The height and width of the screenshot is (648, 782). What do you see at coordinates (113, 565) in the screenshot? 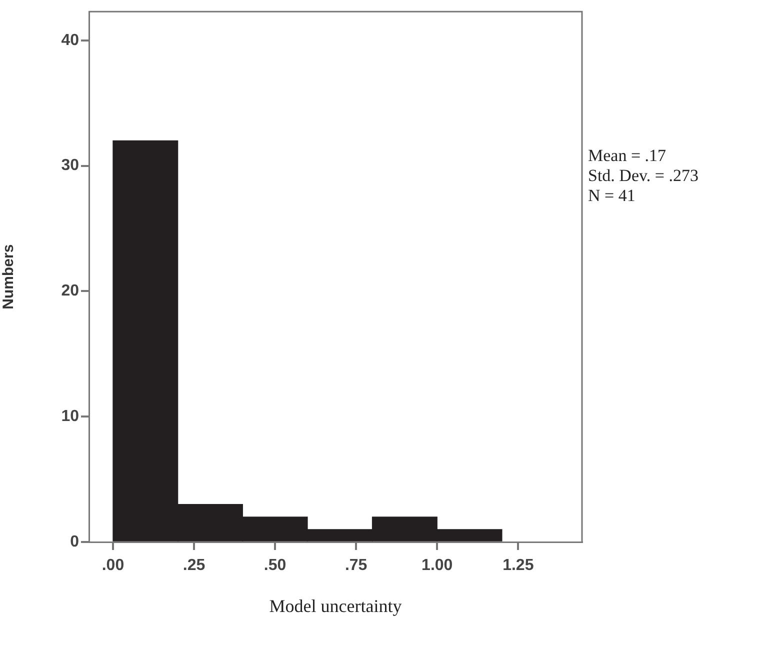
I see `x-tick-label: .00` at bounding box center [113, 565].